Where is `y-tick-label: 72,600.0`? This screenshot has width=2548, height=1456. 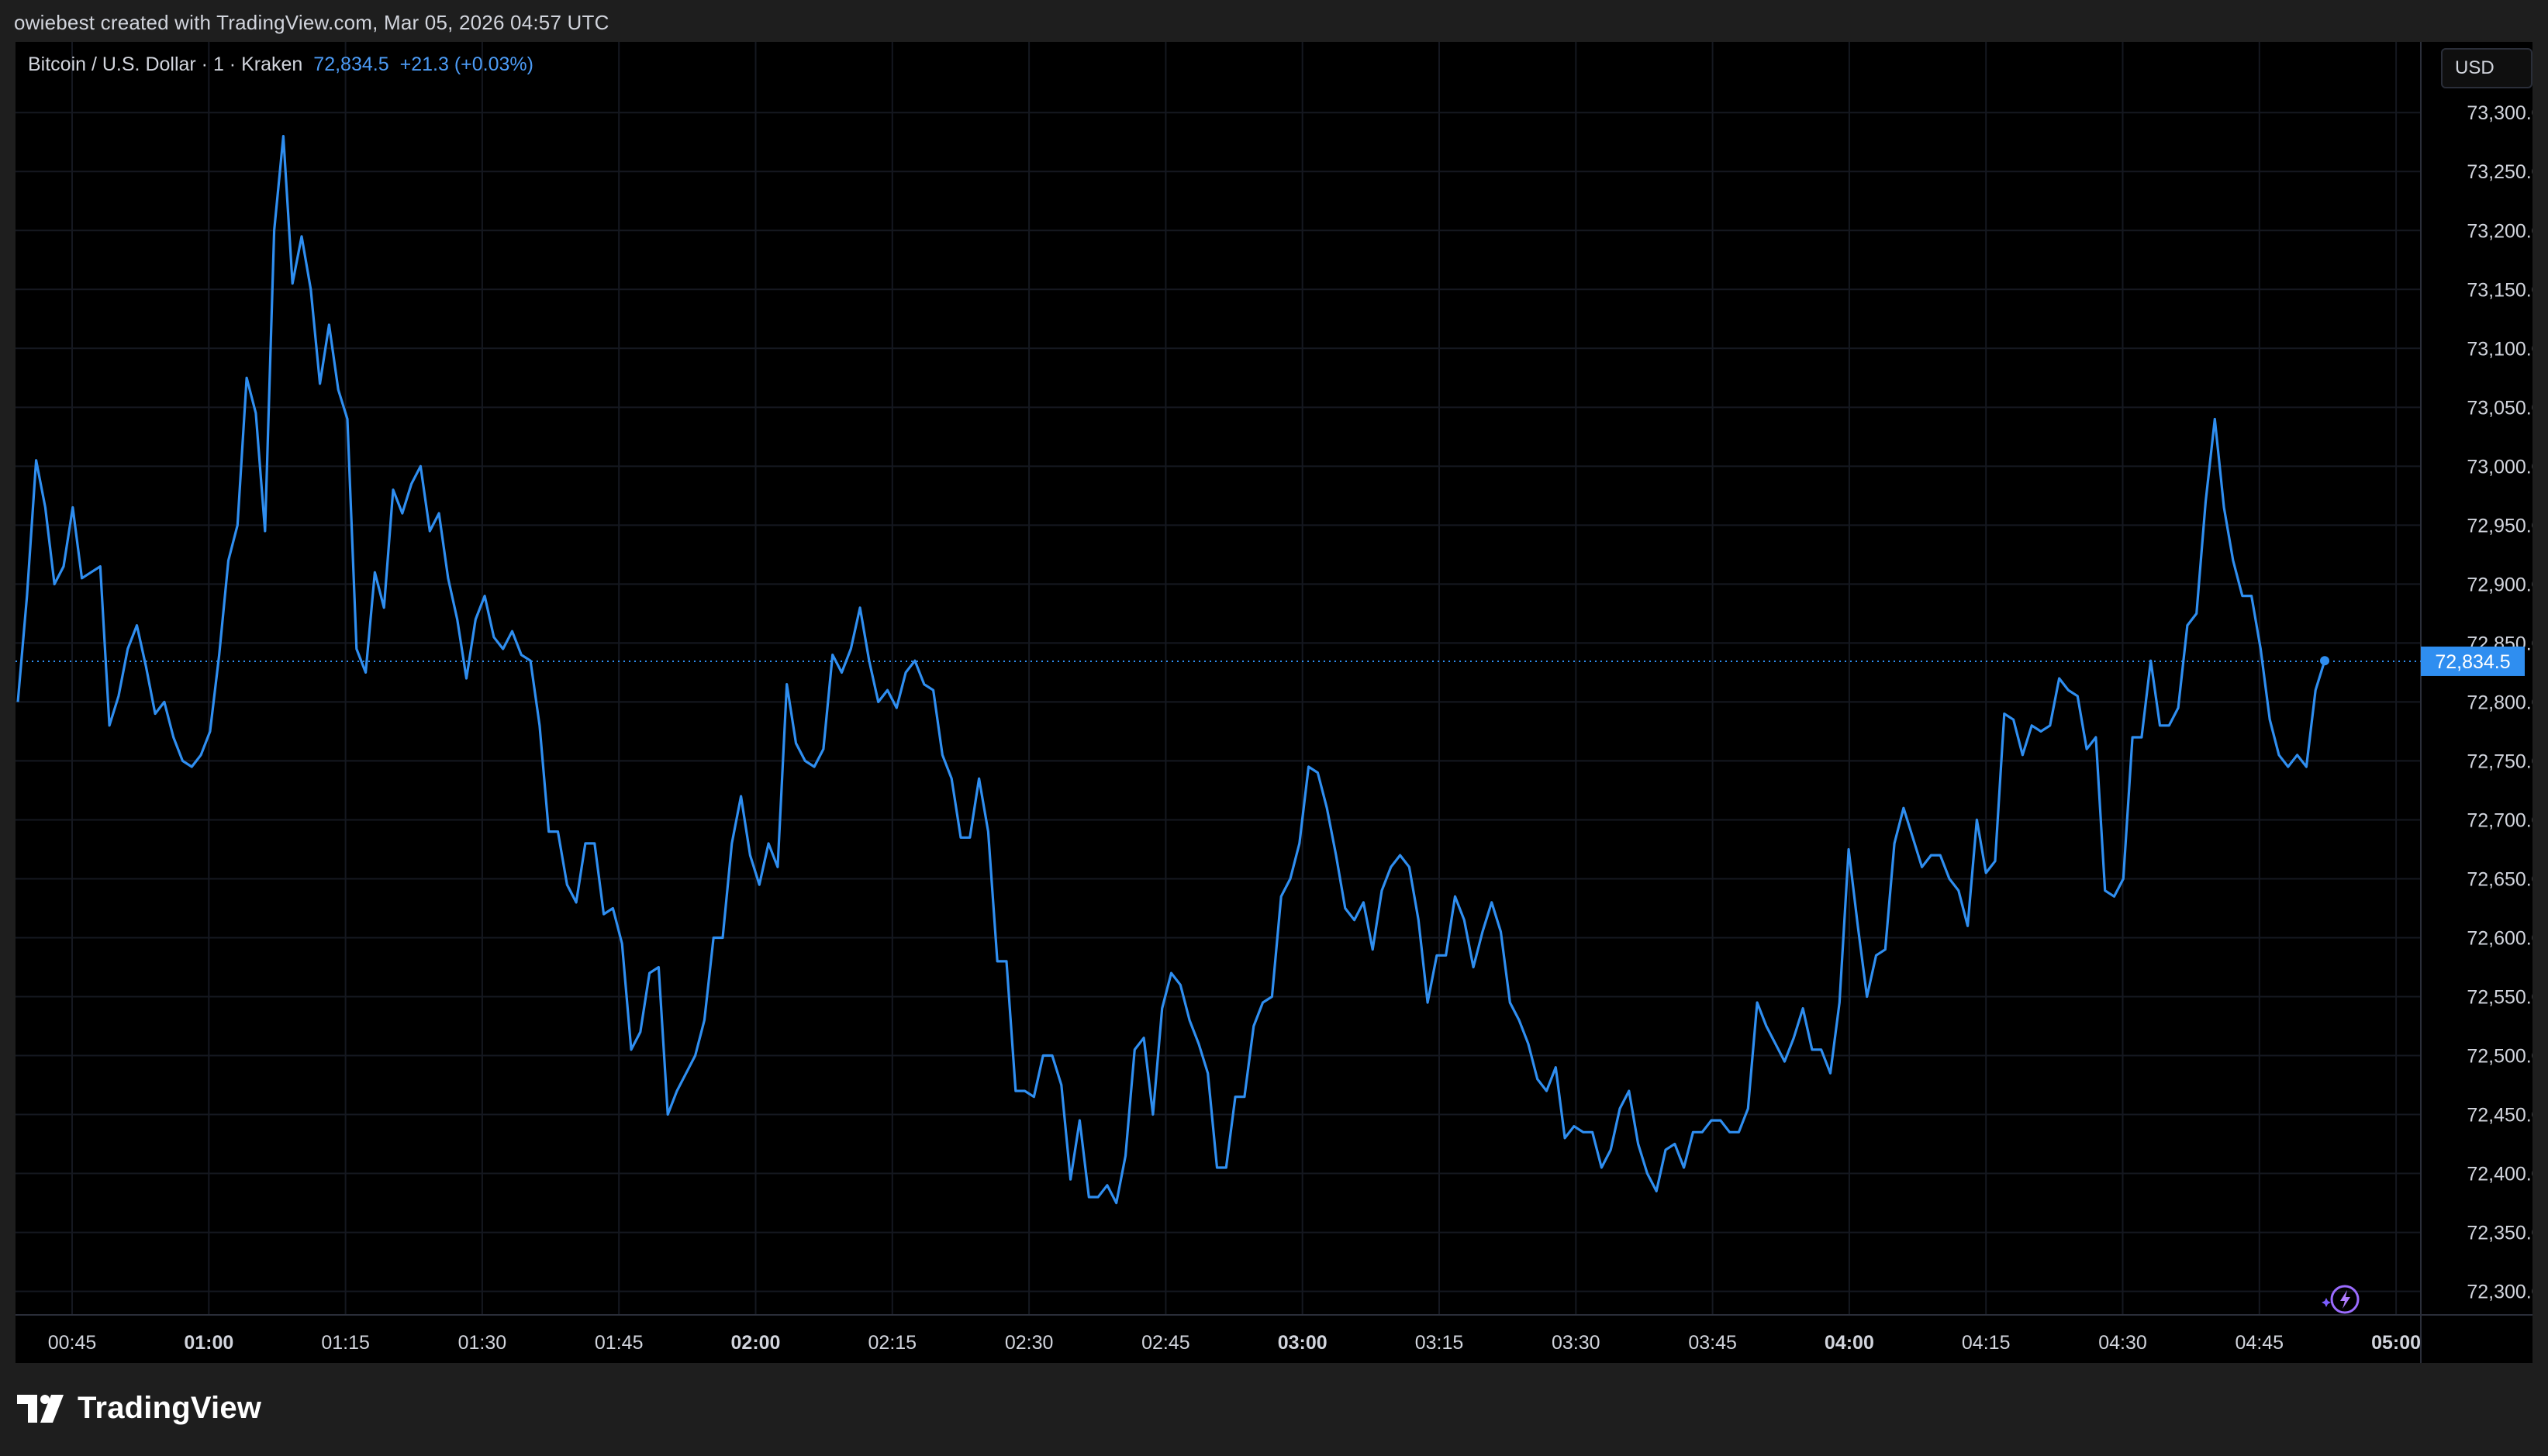 y-tick-label: 72,600.0 is located at coordinates (2499, 938).